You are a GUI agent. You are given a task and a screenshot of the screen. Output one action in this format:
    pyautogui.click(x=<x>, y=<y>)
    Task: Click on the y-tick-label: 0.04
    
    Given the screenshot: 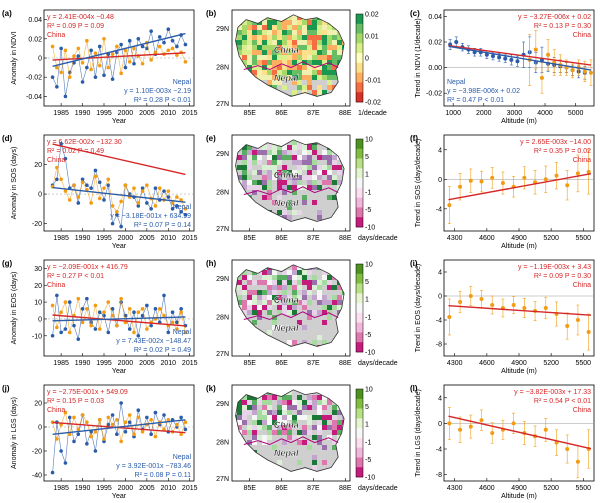 What is the action you would take?
    pyautogui.click(x=35, y=20)
    